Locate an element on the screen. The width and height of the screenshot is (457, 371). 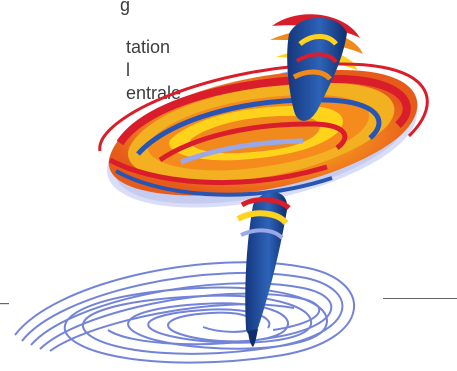
text-line-2: tation is located at coordinates (148, 47).